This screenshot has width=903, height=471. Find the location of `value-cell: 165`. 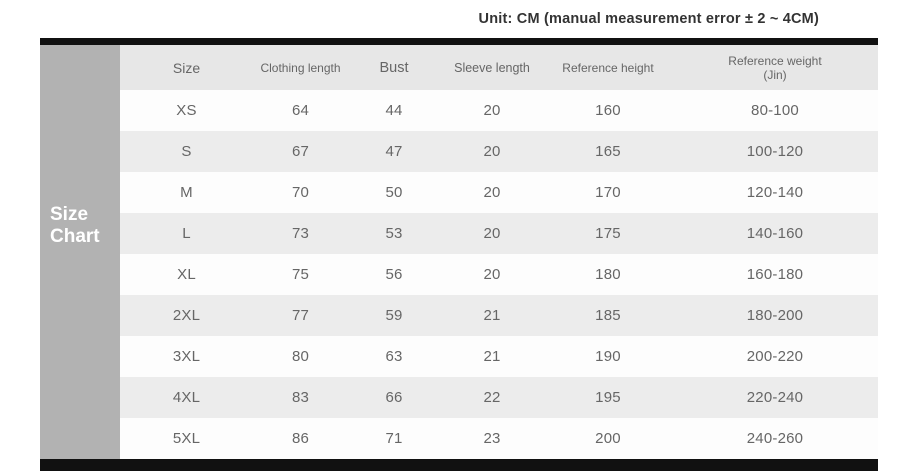

value-cell: 165 is located at coordinates (608, 151).